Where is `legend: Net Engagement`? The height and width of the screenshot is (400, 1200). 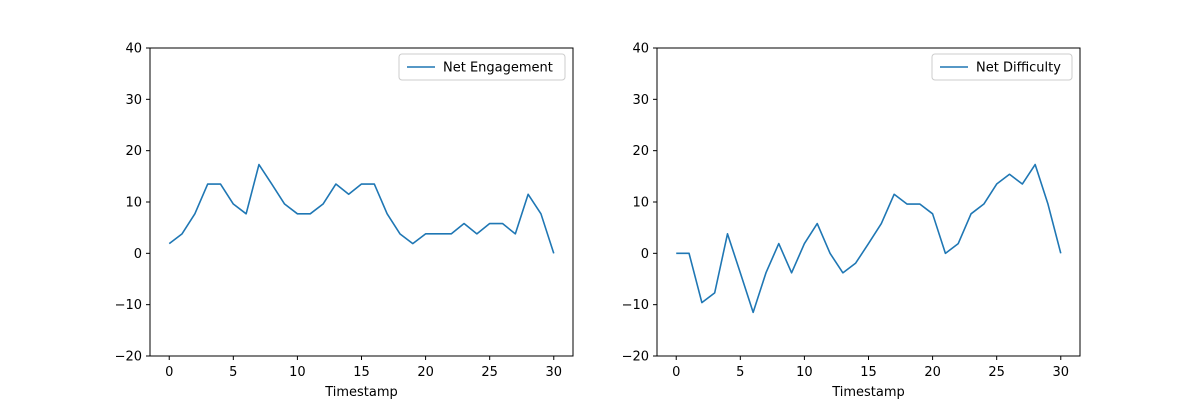 legend: Net Engagement is located at coordinates (482, 67).